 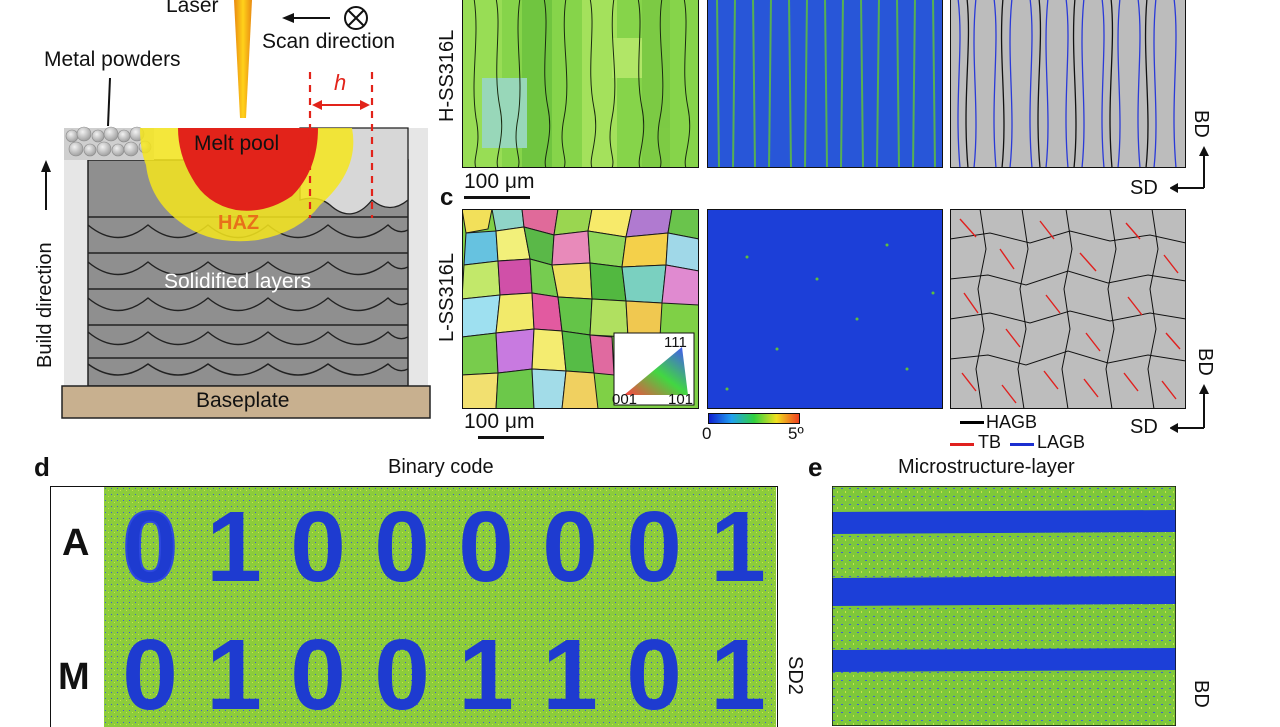 I want to click on kam-min-label: 0, so click(x=707, y=433).